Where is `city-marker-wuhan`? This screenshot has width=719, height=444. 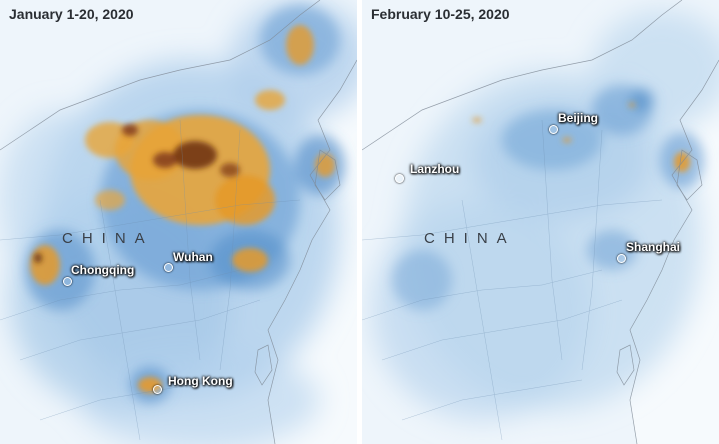
city-marker-wuhan is located at coordinates (168, 267).